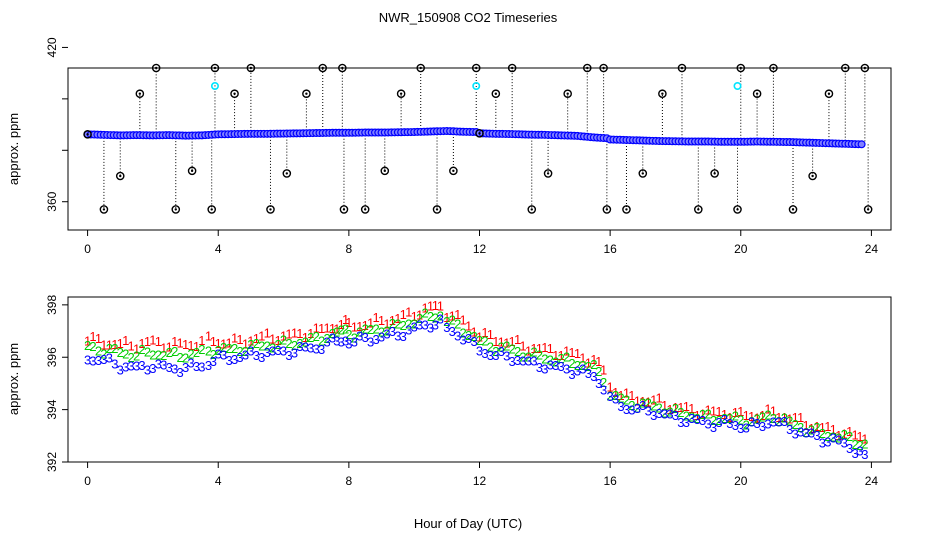 The image size is (936, 540). What do you see at coordinates (349, 481) in the screenshot?
I see `bottom-x-tick-label: 8` at bounding box center [349, 481].